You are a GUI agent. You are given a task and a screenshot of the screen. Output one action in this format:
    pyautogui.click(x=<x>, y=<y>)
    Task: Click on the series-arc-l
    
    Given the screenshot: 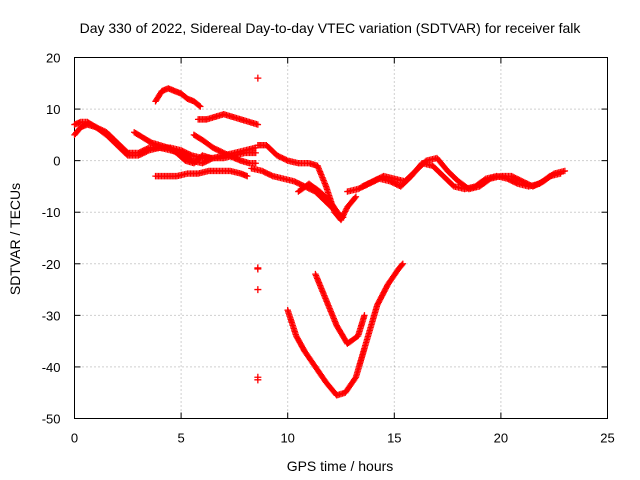 What is the action you would take?
    pyautogui.click(x=464, y=173)
    